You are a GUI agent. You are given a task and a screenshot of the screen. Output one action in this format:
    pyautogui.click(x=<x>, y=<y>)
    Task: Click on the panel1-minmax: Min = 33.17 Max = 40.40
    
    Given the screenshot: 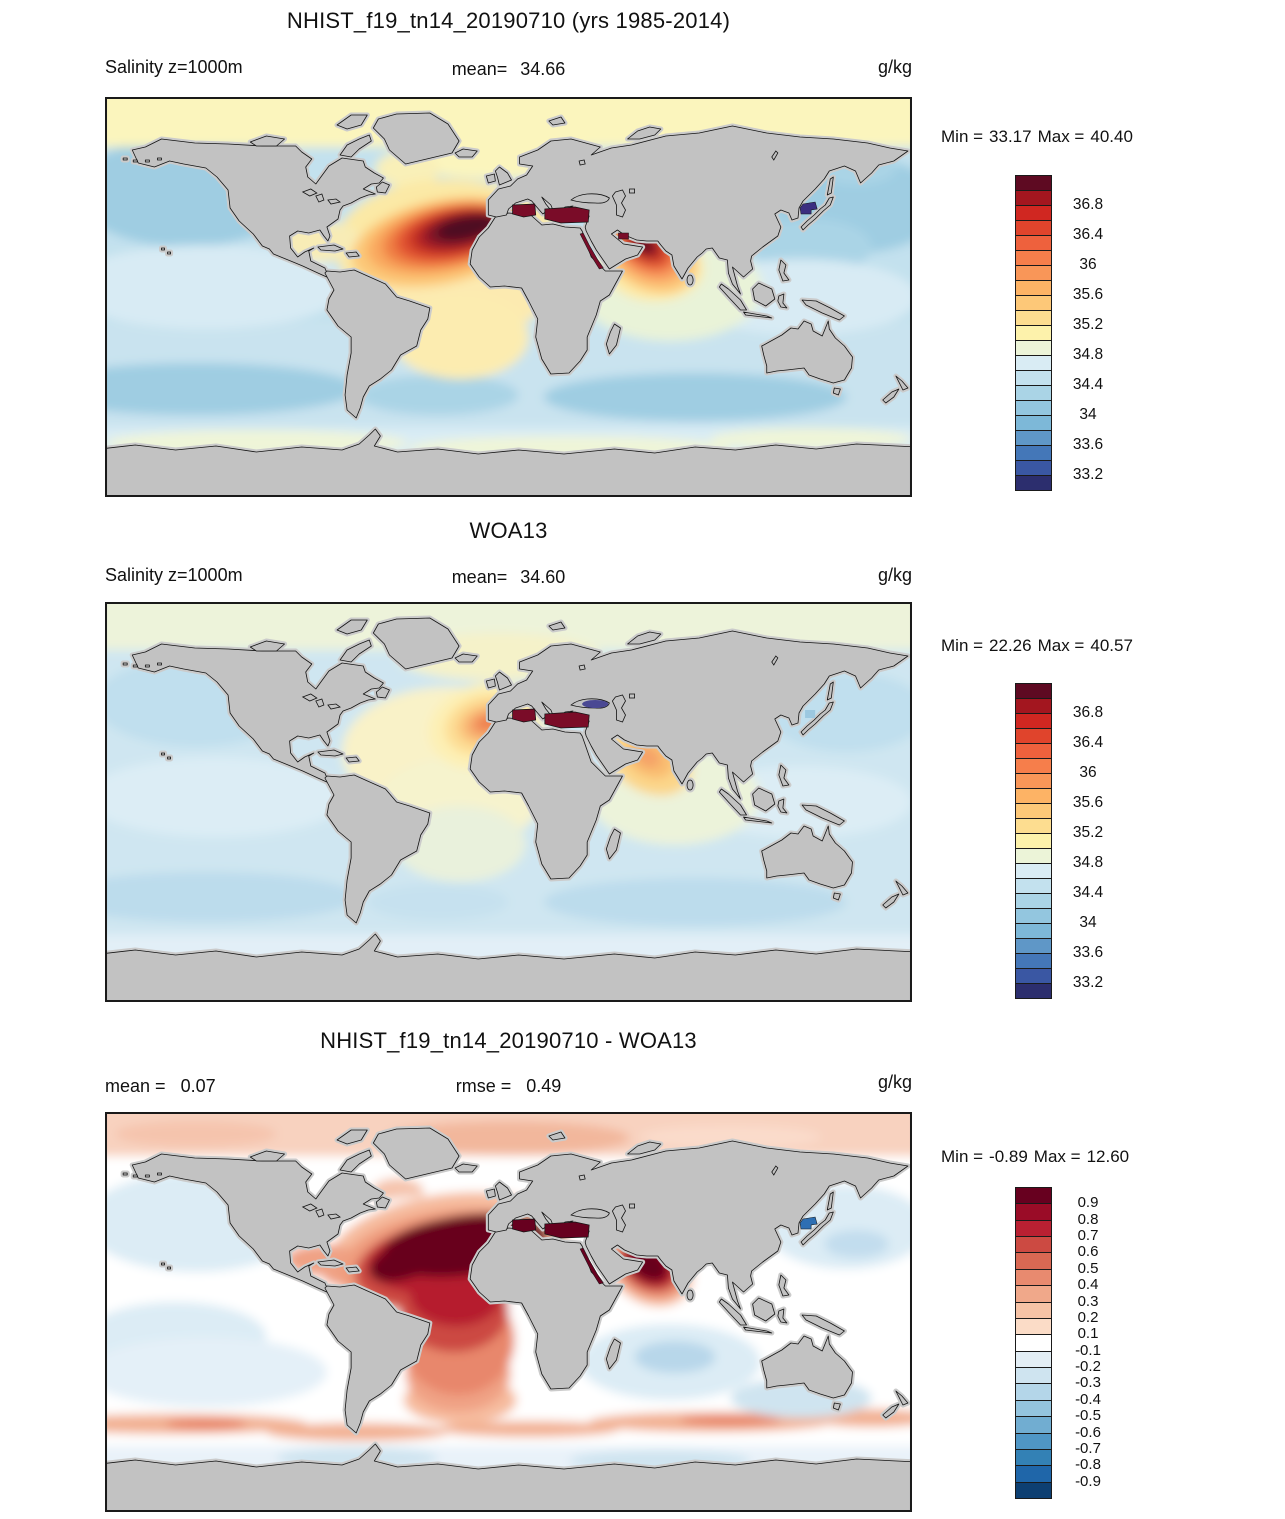 What is the action you would take?
    pyautogui.click(x=1040, y=137)
    